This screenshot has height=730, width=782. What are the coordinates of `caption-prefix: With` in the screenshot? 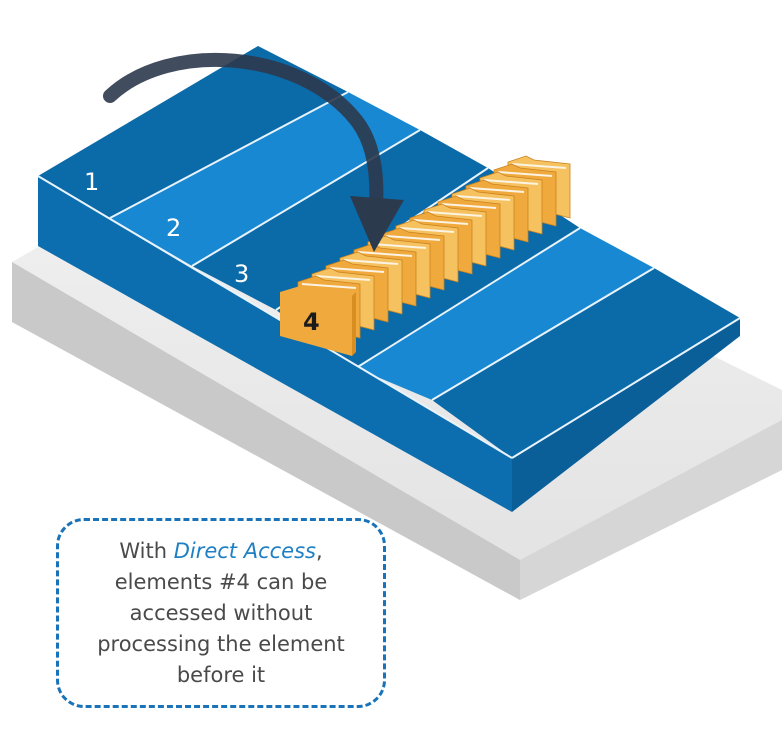 It's located at (146, 550).